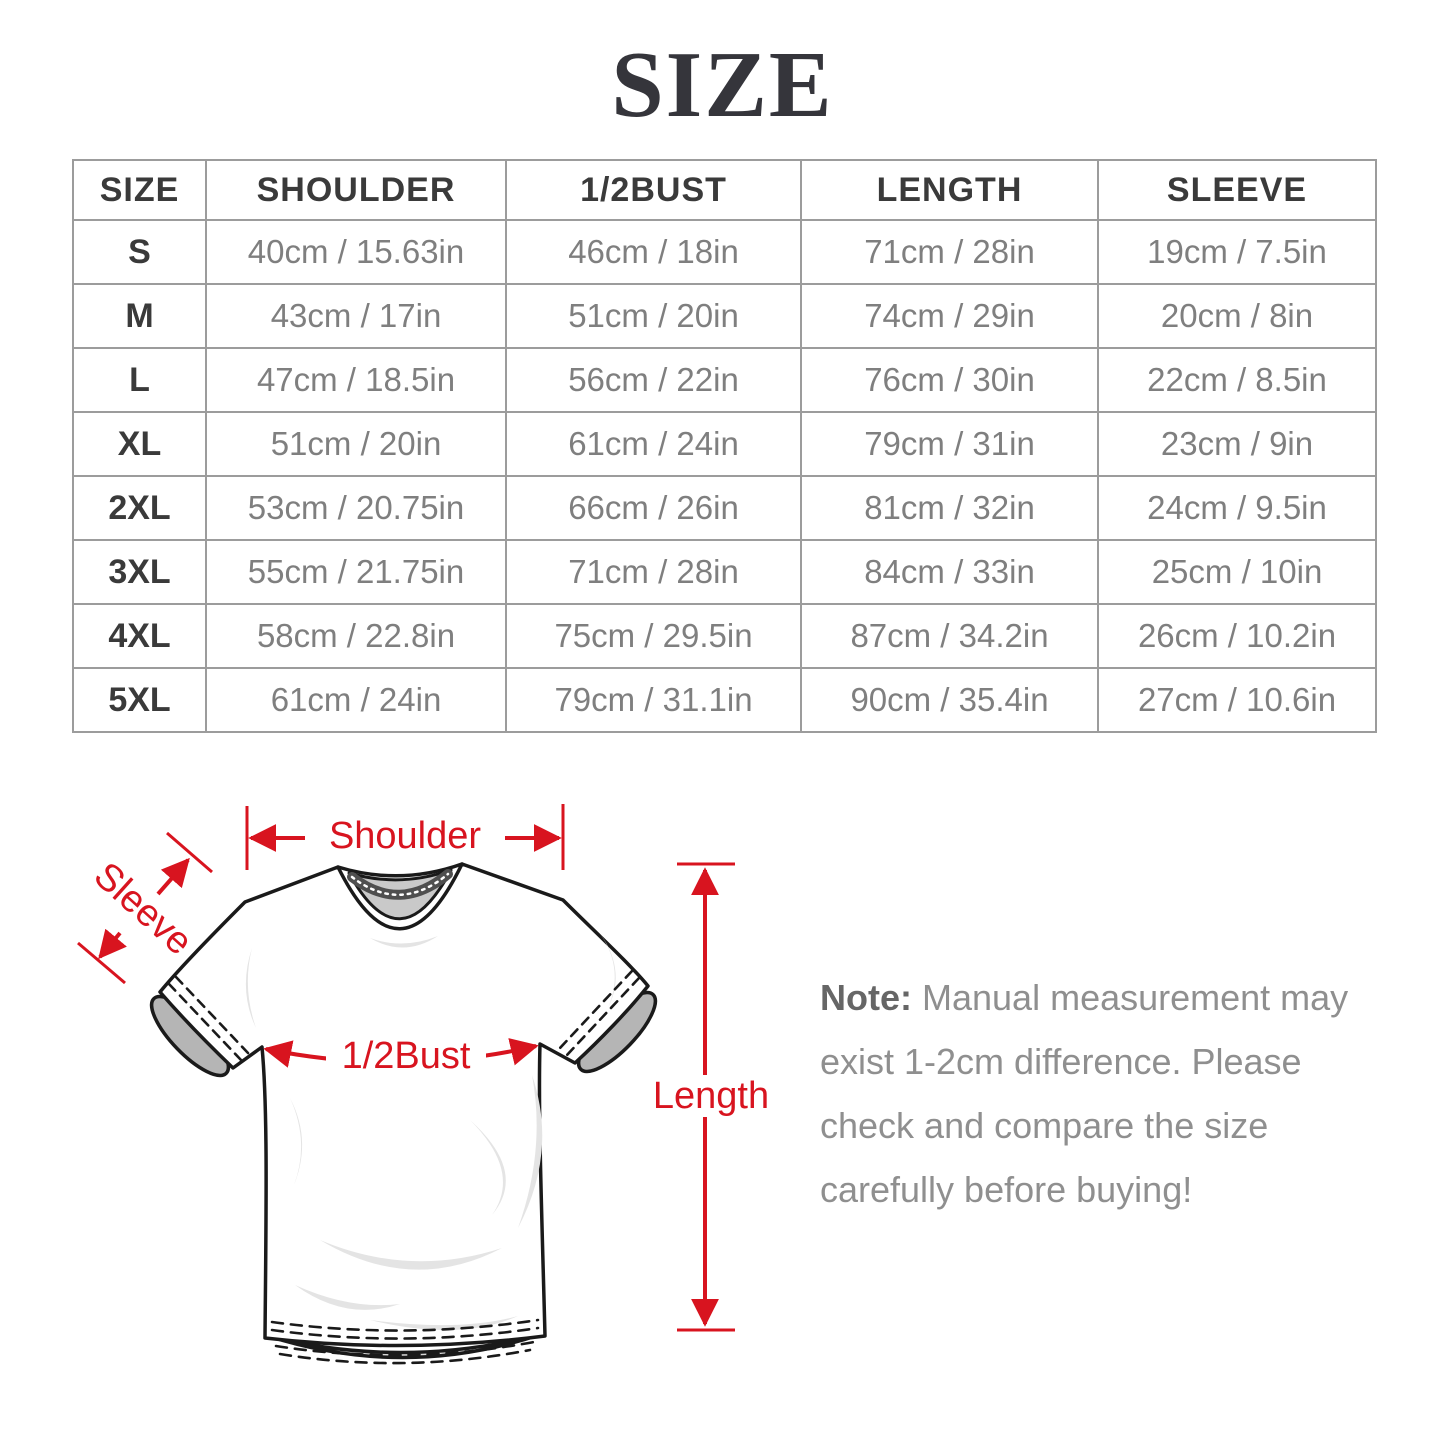  What do you see at coordinates (949, 316) in the screenshot?
I see `value-cell: 74cm / 29in` at bounding box center [949, 316].